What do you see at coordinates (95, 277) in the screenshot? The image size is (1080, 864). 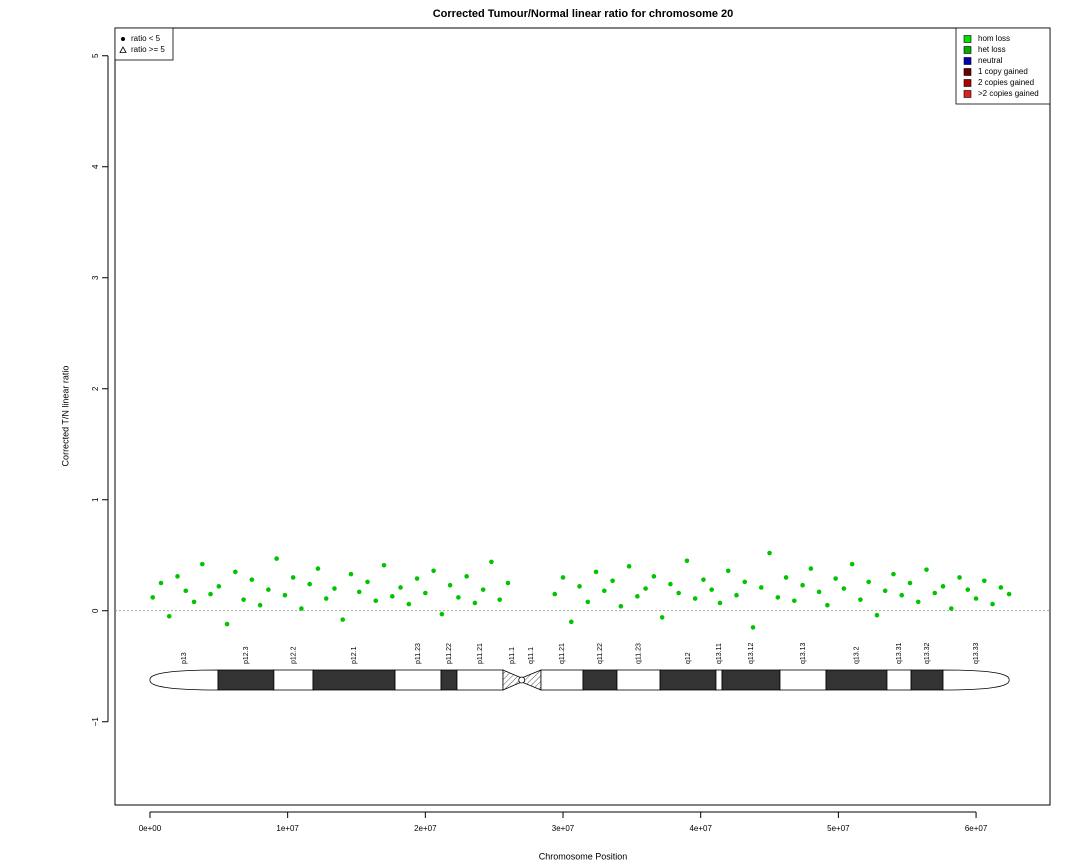 I see `y-tick-label: 3` at bounding box center [95, 277].